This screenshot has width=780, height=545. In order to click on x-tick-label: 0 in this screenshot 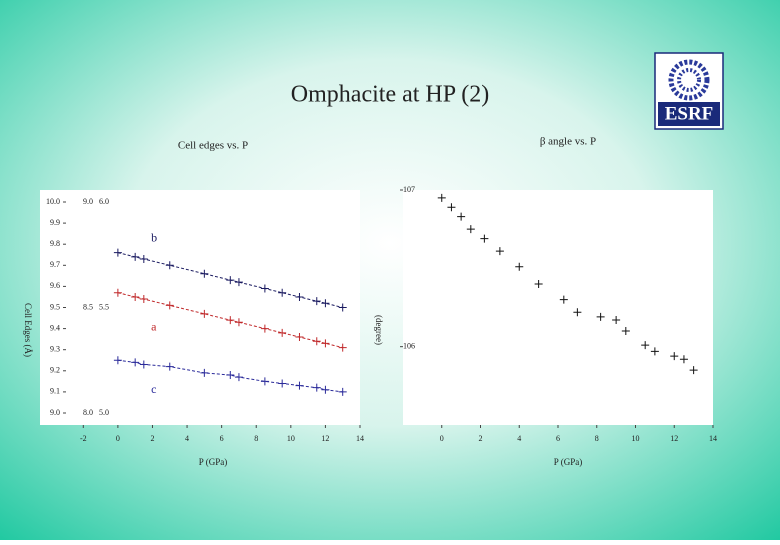, I will do `click(118, 438)`.